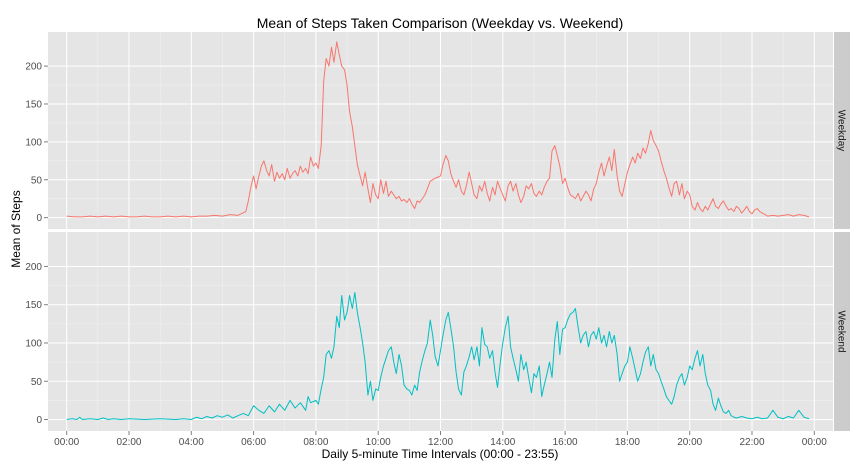 Image resolution: width=864 pixels, height=468 pixels. I want to click on x-tick-label: 08:00, so click(315, 442).